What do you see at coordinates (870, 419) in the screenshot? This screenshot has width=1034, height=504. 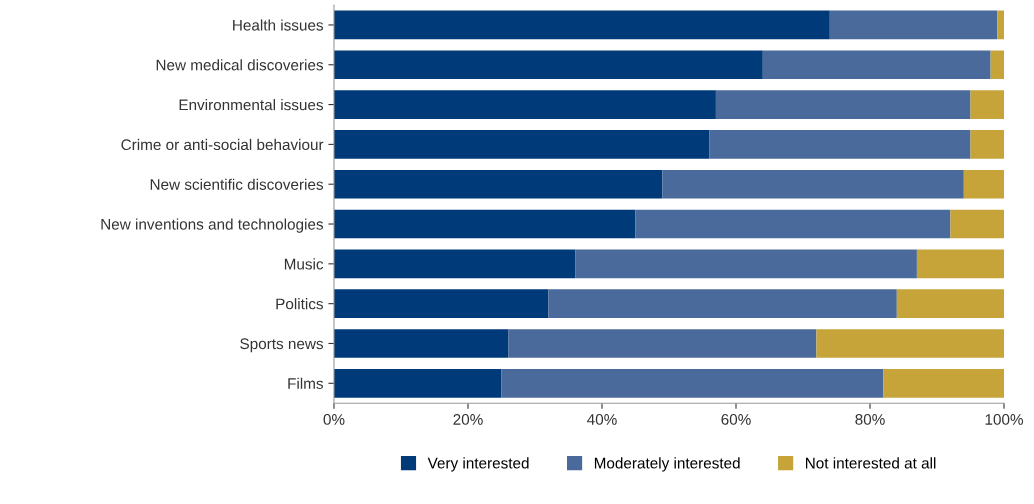 I see `x-tick-label: 80%` at bounding box center [870, 419].